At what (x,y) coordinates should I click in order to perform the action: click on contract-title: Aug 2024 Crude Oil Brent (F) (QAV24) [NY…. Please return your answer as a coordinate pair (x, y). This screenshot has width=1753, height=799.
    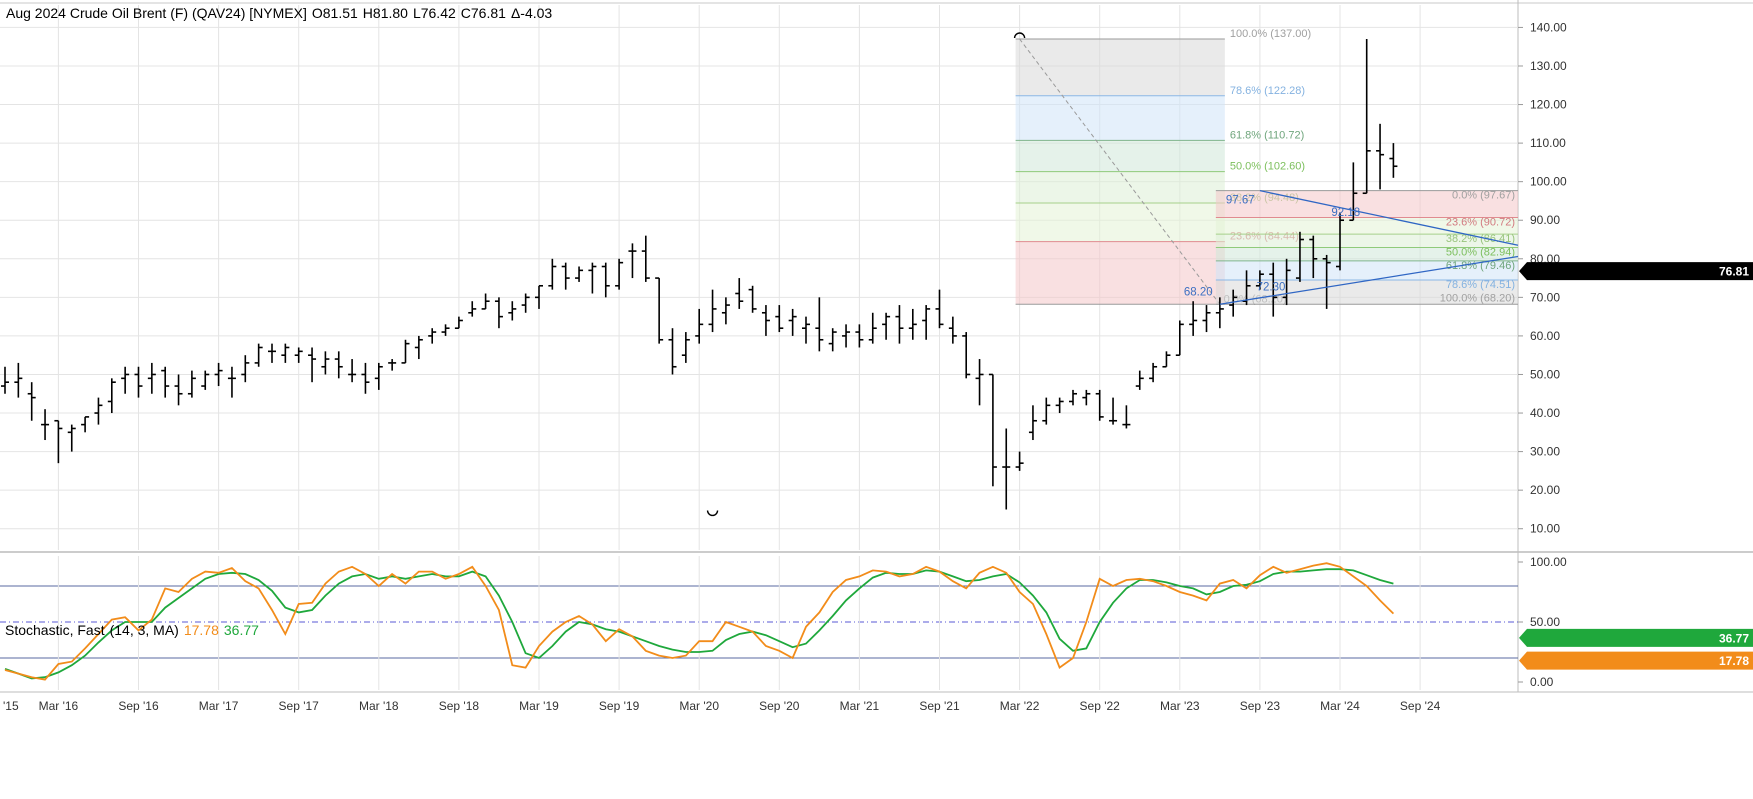
    Looking at the image, I should click on (156, 13).